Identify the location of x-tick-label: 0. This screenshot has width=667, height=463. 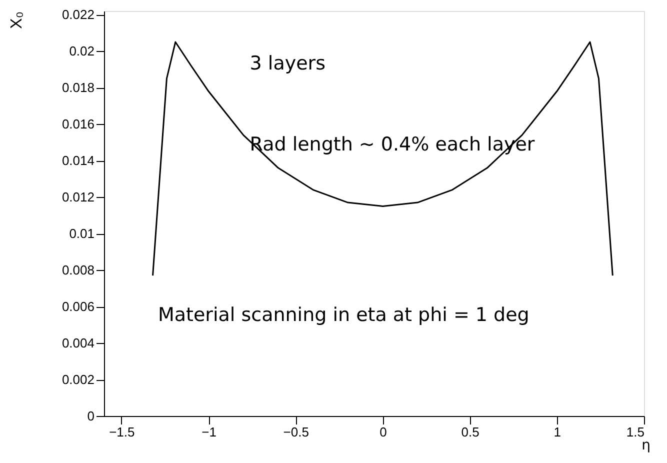
(383, 432).